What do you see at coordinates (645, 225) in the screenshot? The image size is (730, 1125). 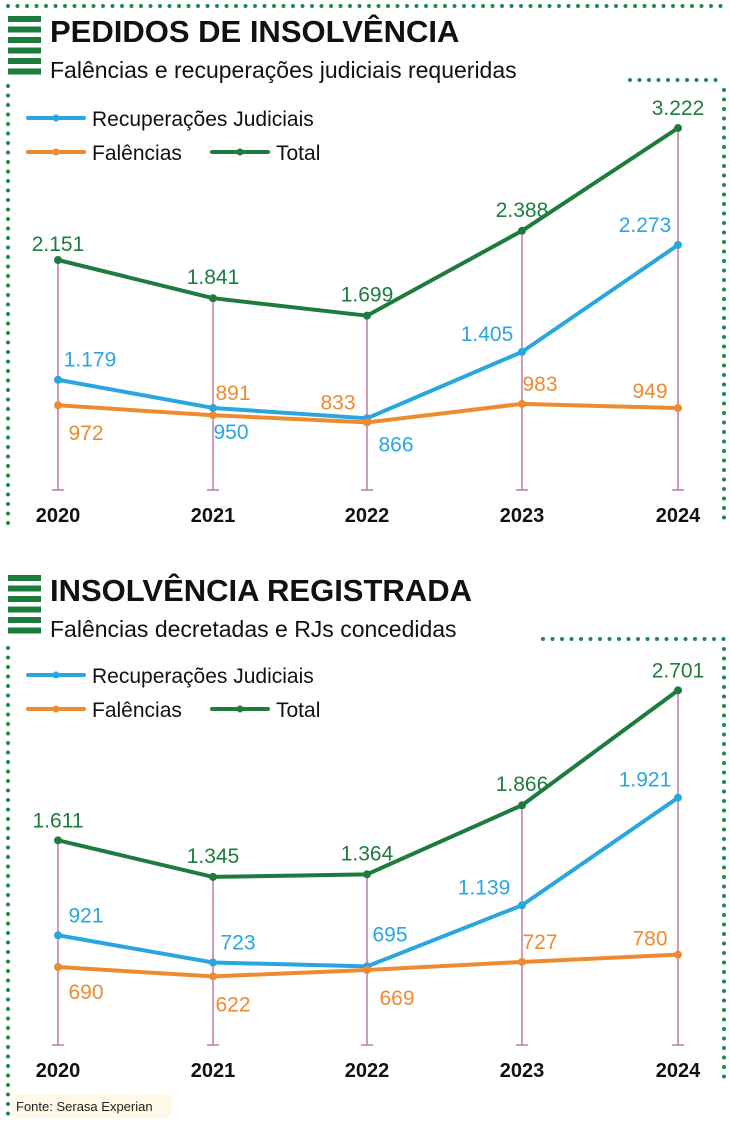 I see `data-label: 2.273` at bounding box center [645, 225].